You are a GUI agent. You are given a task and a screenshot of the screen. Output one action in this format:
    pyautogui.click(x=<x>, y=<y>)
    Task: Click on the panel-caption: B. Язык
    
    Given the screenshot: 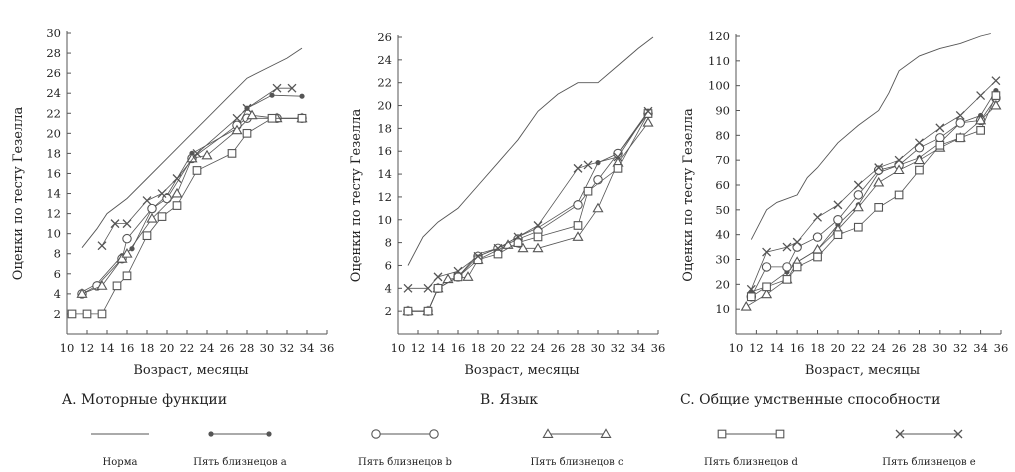 What is the action you would take?
    pyautogui.click(x=509, y=400)
    